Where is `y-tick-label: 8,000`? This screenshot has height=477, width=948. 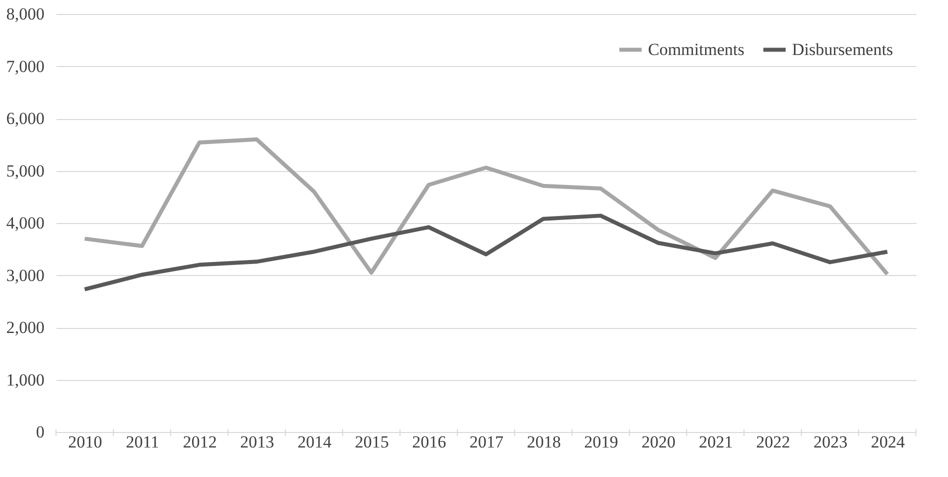
y-tick-label: 8,000 is located at coordinates (25, 14).